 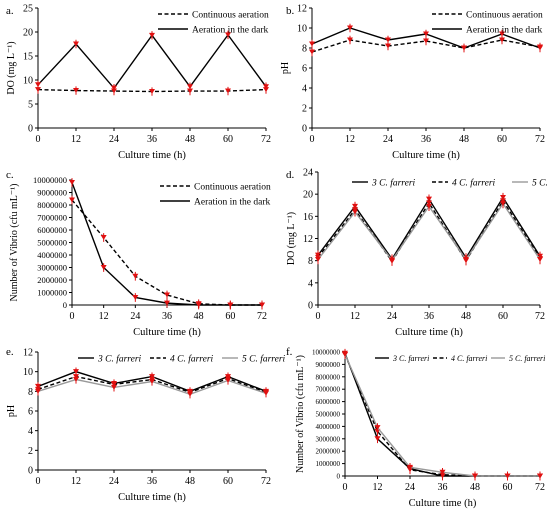 I want to click on y-tick-label: 10000000, so click(x=326, y=352).